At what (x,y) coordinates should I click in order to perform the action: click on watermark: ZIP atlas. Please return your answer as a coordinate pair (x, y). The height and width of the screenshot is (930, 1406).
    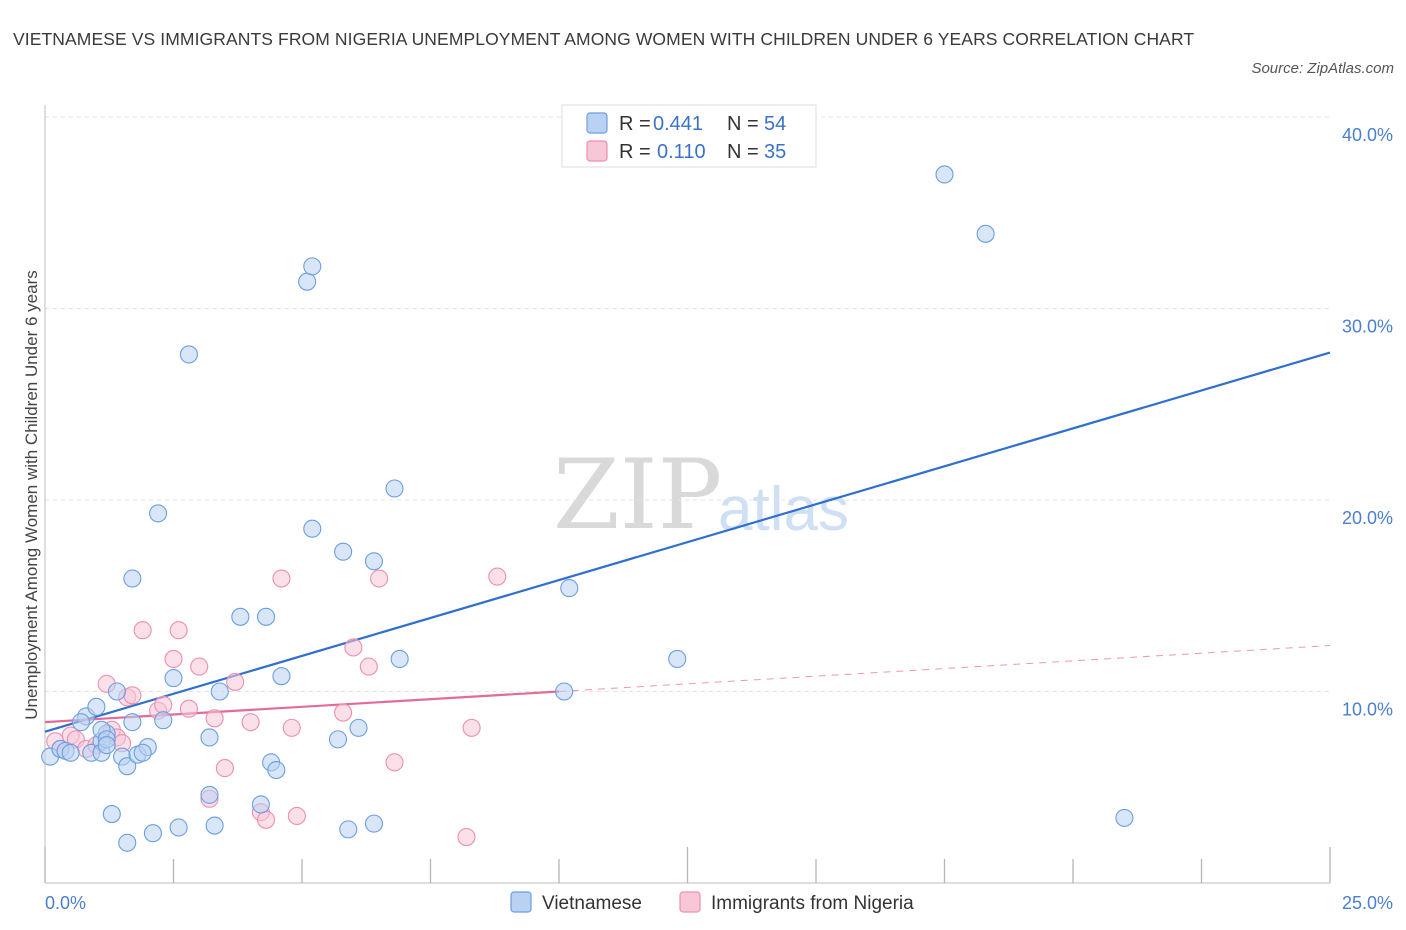
    Looking at the image, I should click on (701, 495).